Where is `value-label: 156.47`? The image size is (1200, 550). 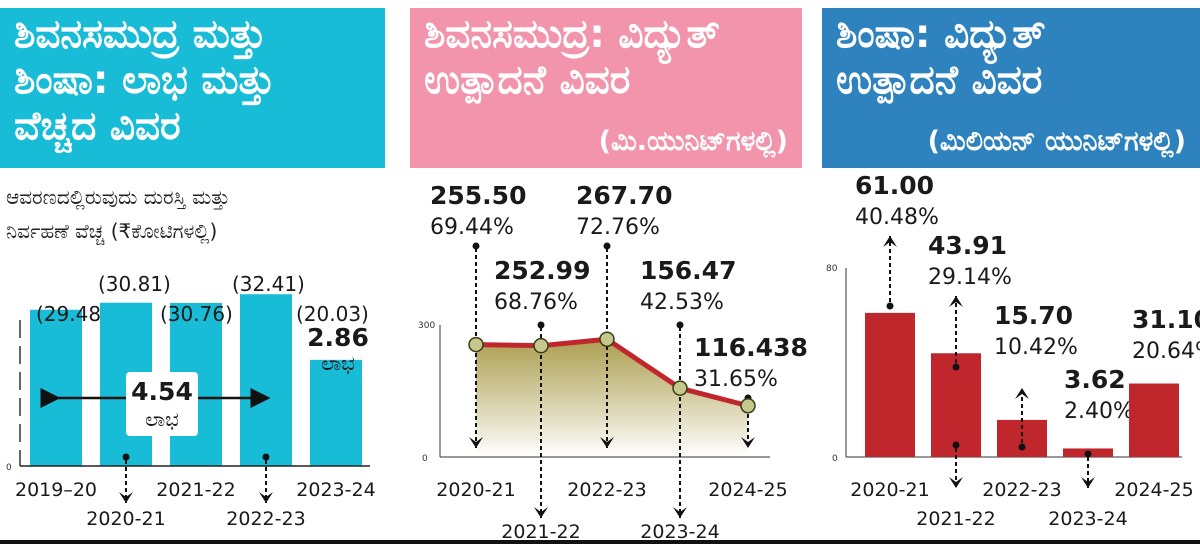
value-label: 156.47 is located at coordinates (688, 270).